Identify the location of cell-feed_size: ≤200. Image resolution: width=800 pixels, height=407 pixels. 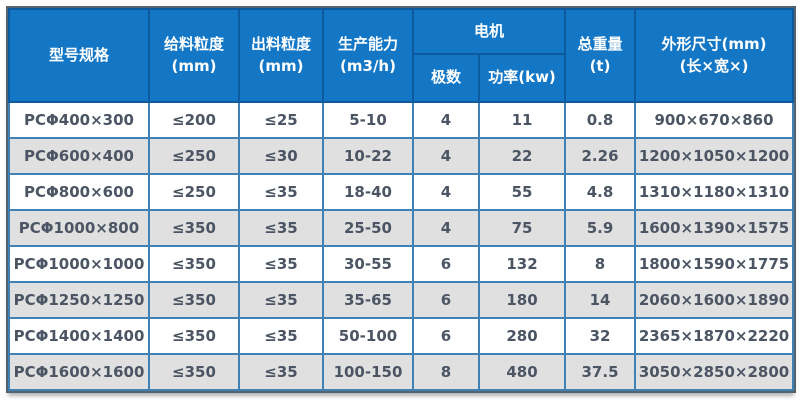
(194, 120).